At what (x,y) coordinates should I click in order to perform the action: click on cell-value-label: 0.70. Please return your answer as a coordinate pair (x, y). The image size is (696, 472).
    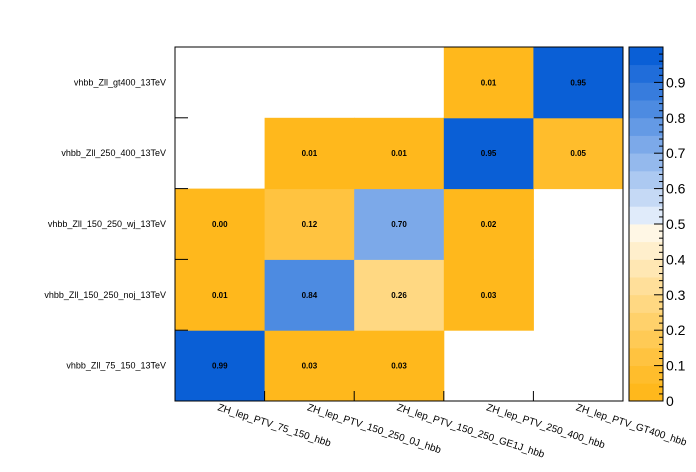
    Looking at the image, I should click on (399, 224).